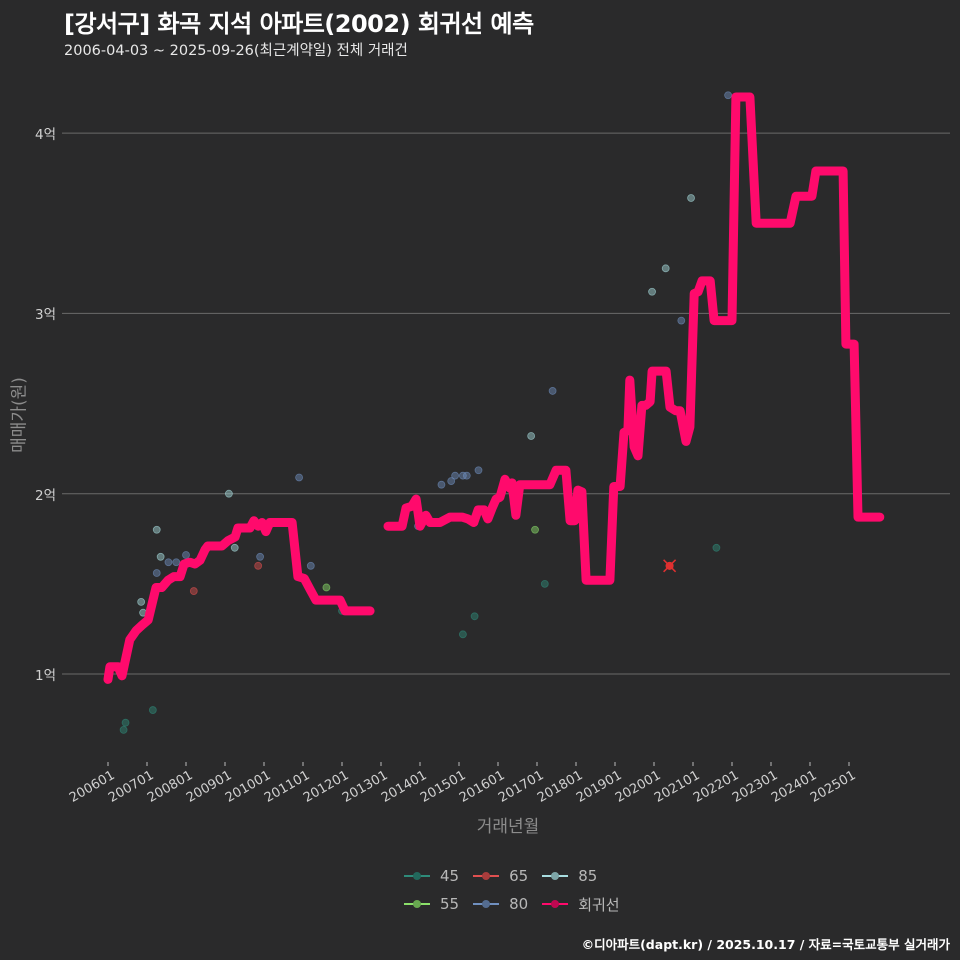 This screenshot has height=960, width=960. Describe the element at coordinates (450, 876) in the screenshot. I see `legend-label: 45` at that location.